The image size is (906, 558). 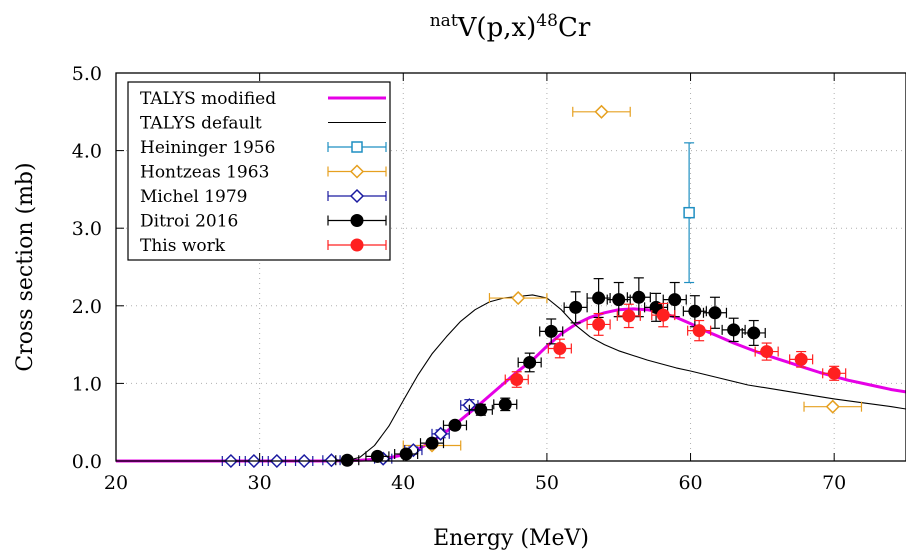 I want to click on x-tick-label: 30, so click(x=260, y=483).